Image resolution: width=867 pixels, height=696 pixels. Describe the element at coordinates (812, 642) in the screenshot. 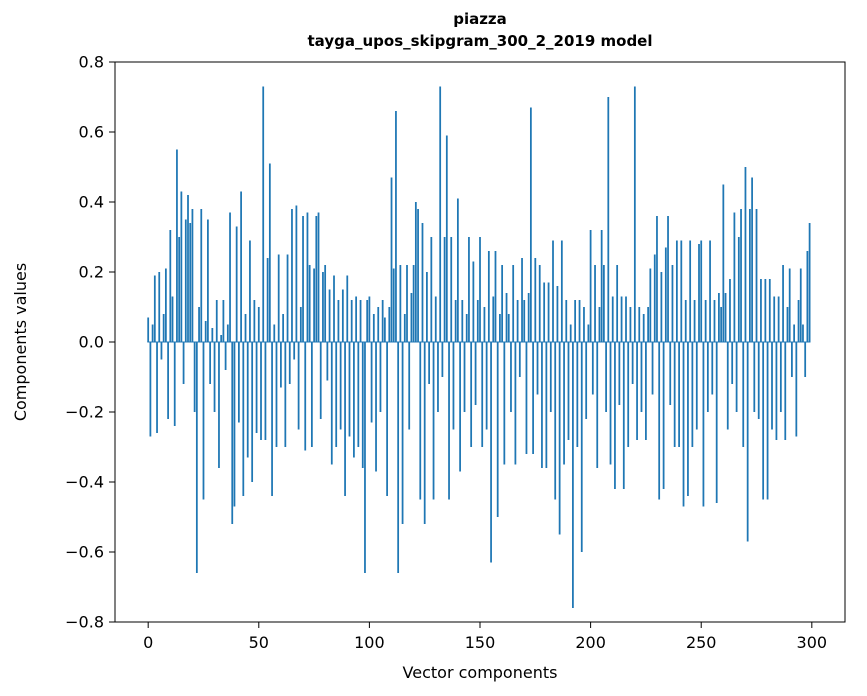

I see `x-tick-label: 300` at that location.